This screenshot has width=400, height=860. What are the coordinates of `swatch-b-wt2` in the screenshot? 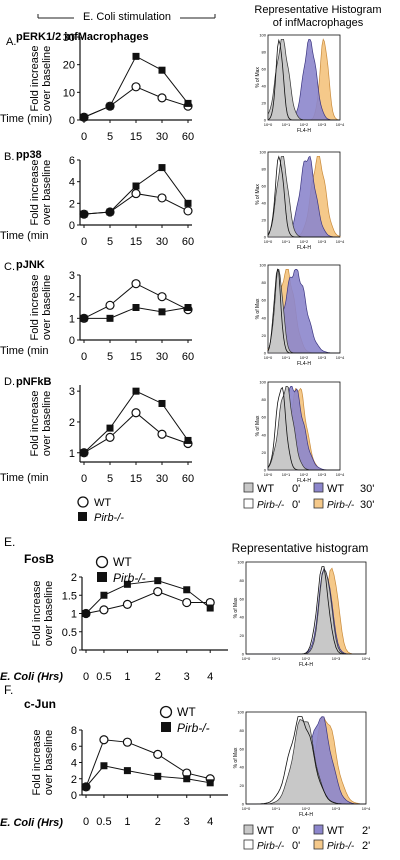 It's located at (318, 829).